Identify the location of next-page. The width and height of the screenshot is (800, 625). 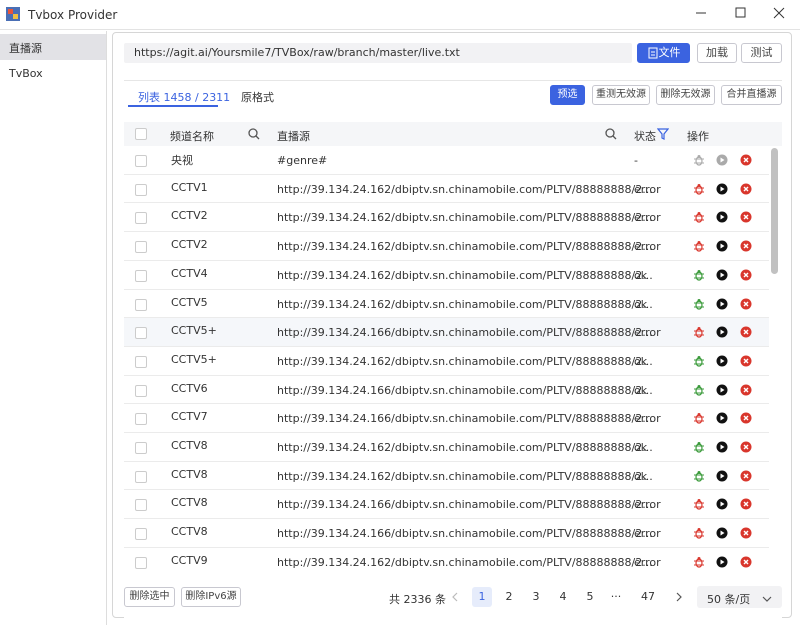
(679, 597).